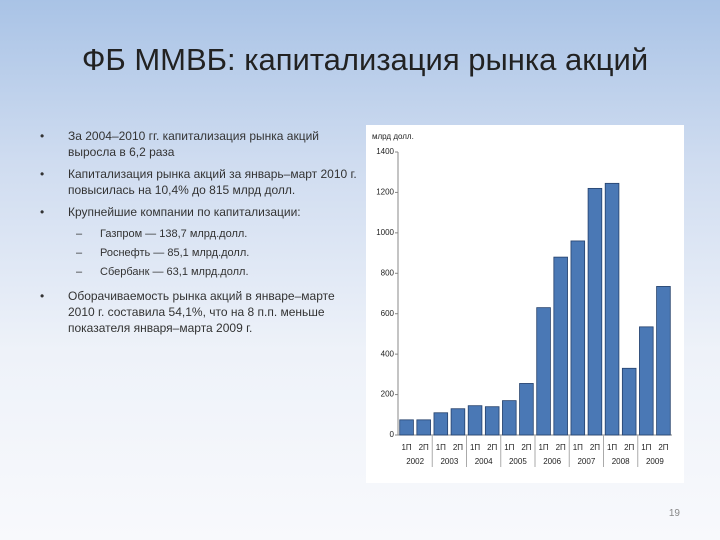  I want to click on sub-bullet: Сбербанк — 63,1 млрд.долл., so click(200, 272).